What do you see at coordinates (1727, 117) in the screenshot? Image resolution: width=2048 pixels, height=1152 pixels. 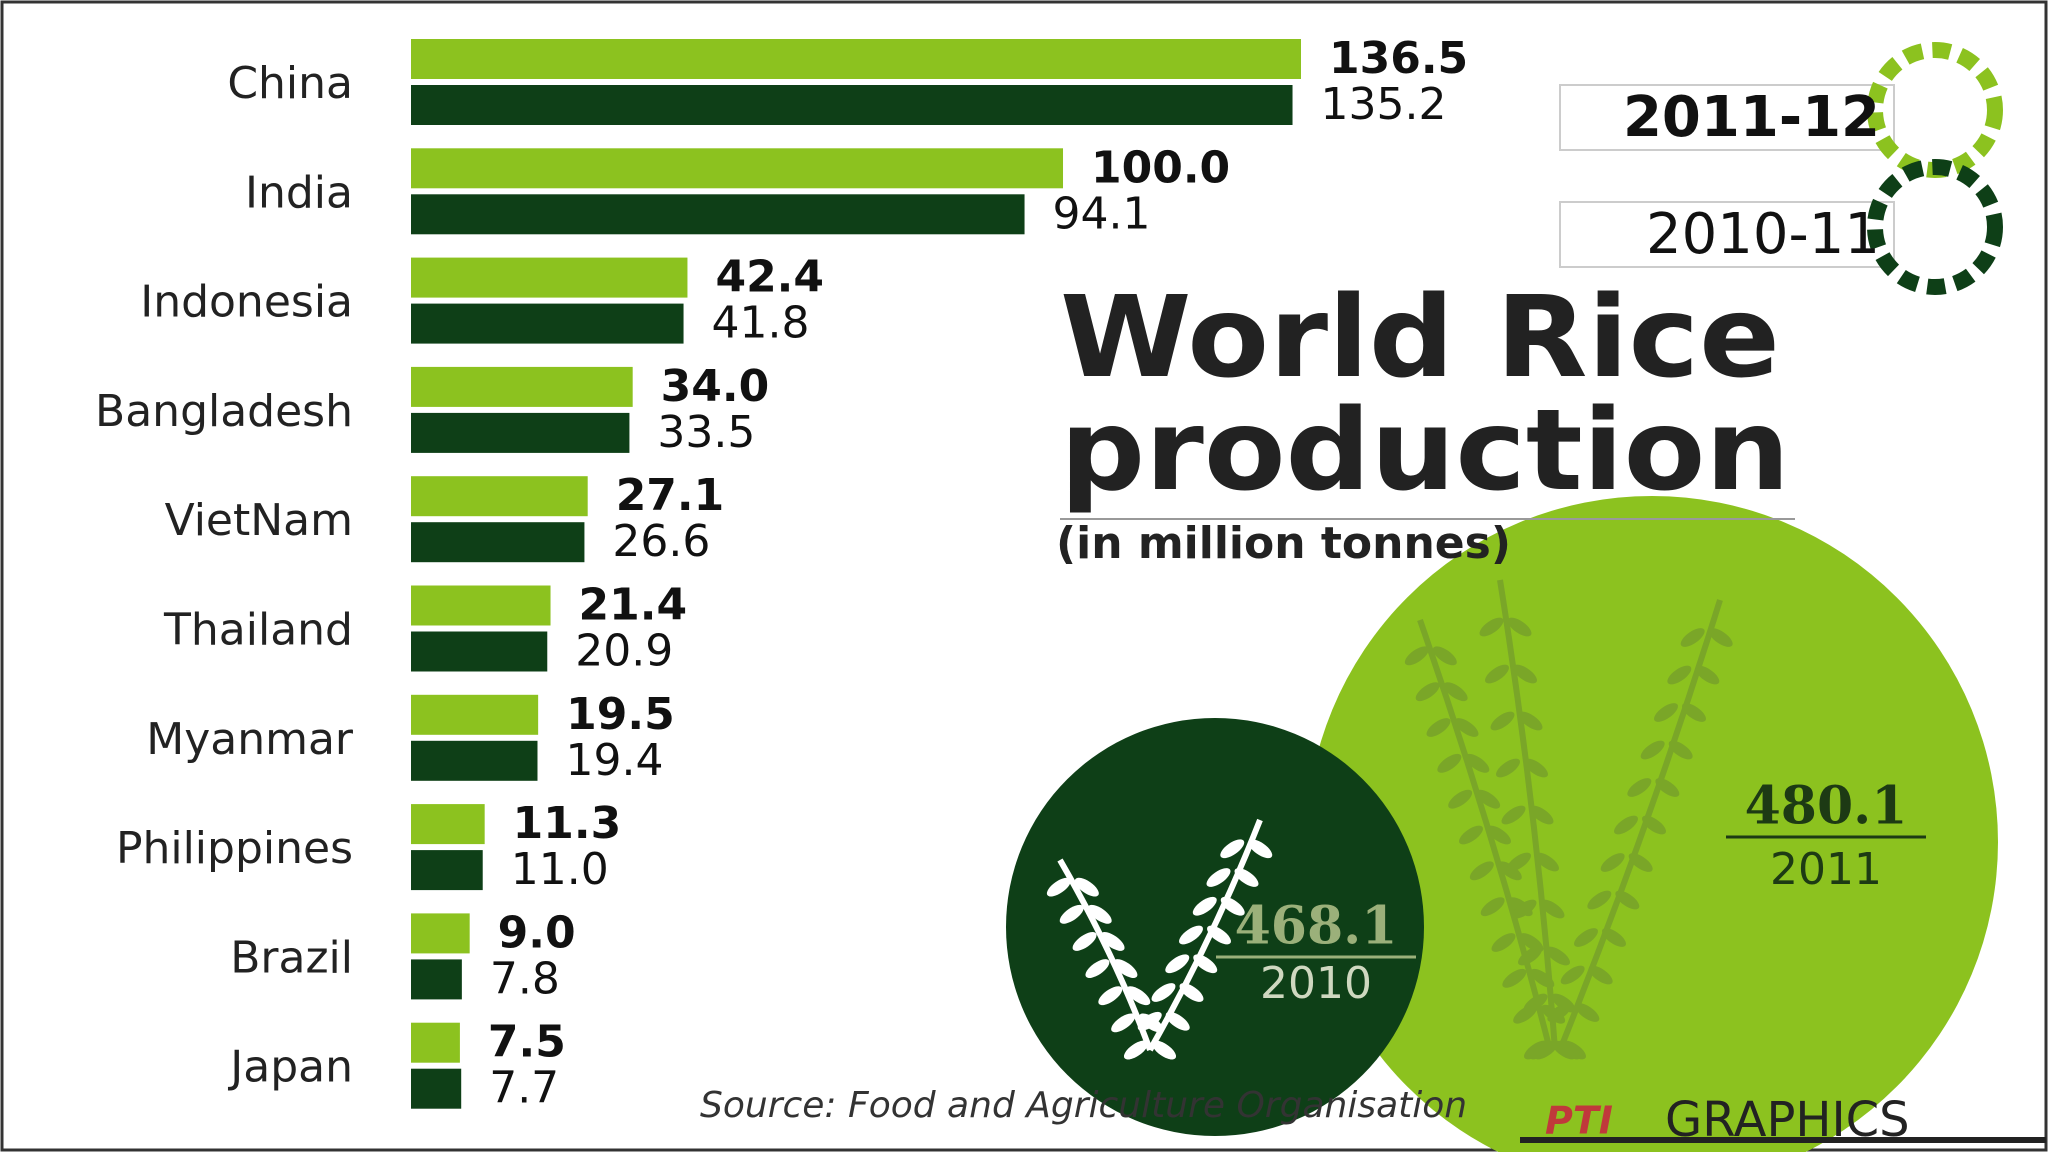 I see `legend-box` at bounding box center [1727, 117].